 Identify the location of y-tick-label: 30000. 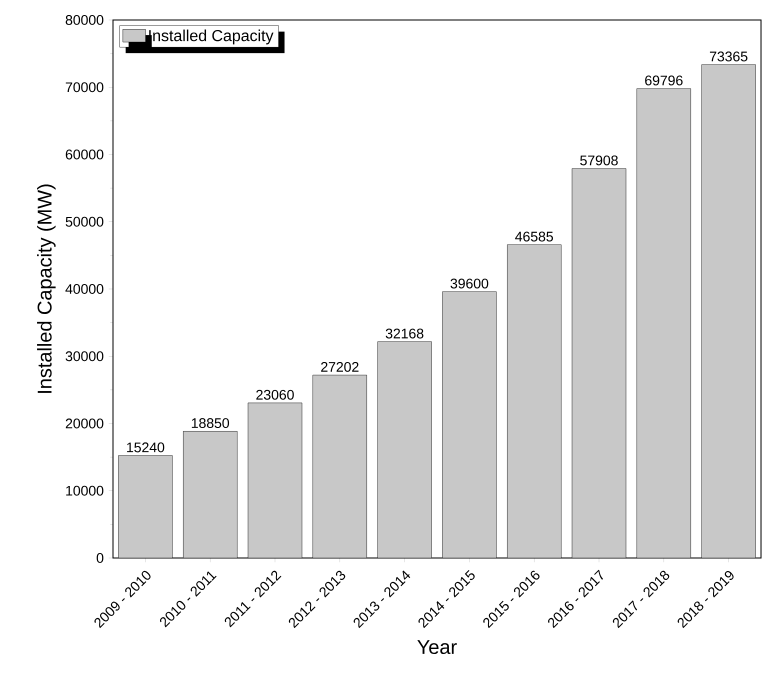
(85, 356).